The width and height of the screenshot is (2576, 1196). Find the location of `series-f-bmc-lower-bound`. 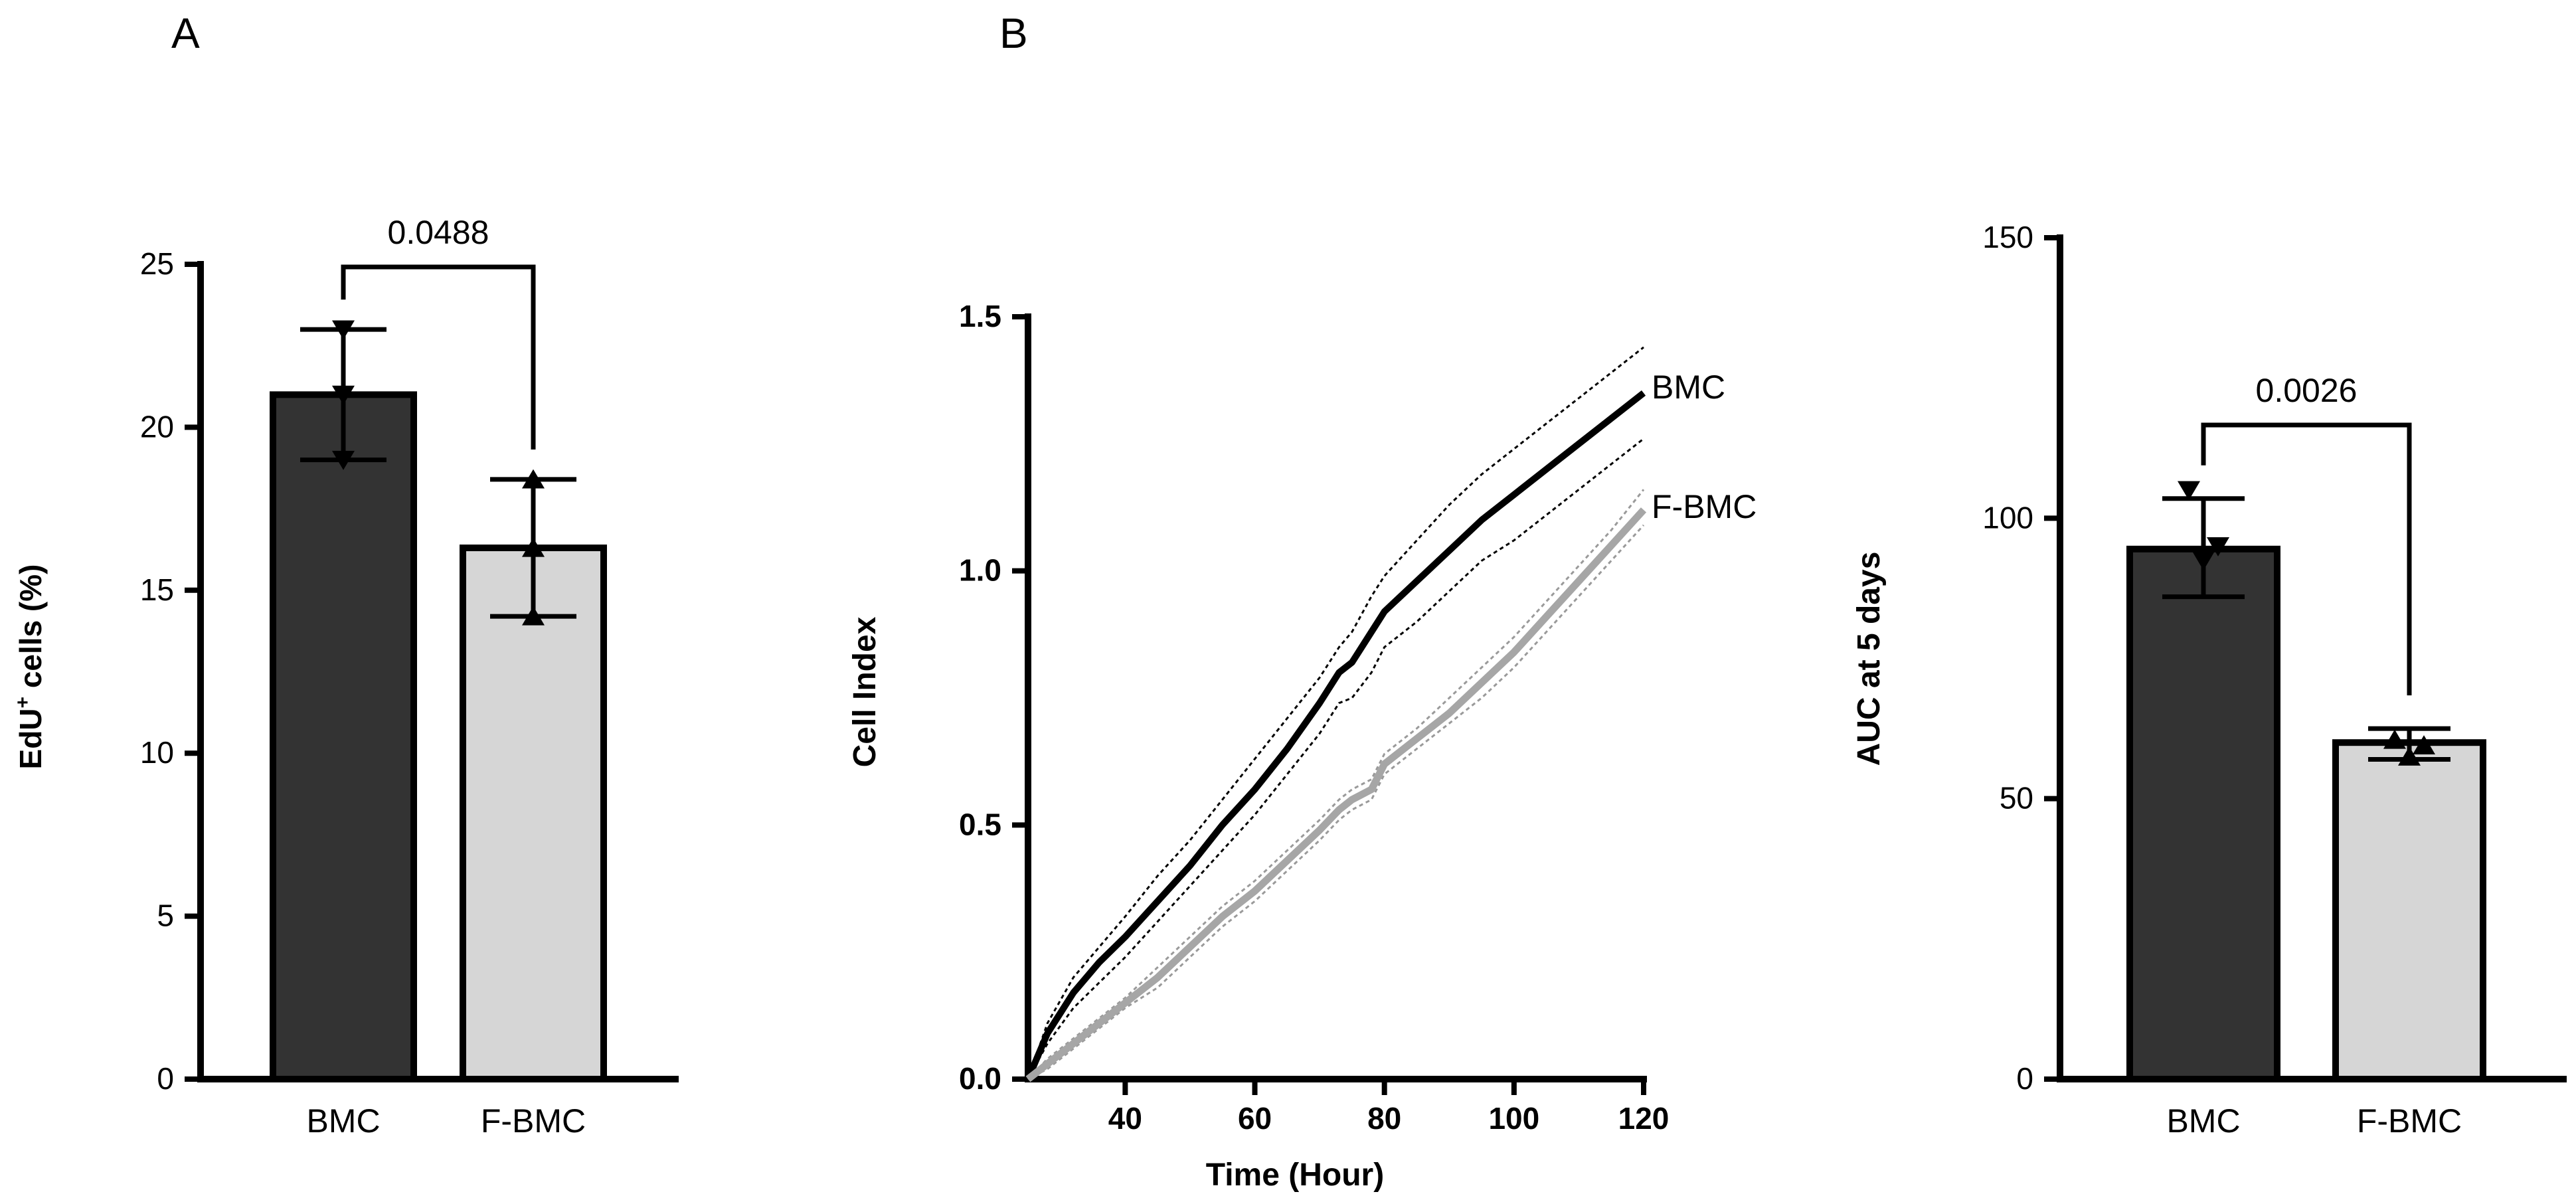

series-f-bmc-lower-bound is located at coordinates (1336, 802).